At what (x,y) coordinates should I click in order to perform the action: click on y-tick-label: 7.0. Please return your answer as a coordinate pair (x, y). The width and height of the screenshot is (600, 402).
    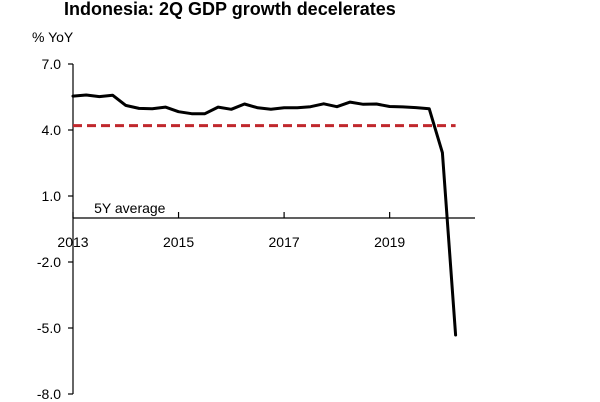
    Looking at the image, I should click on (52, 64).